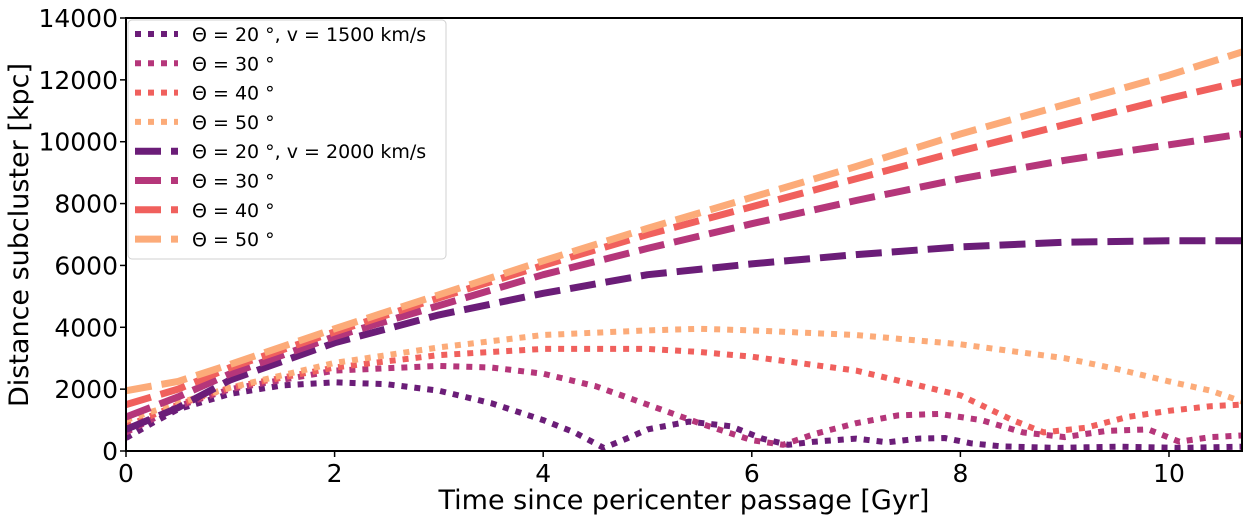  What do you see at coordinates (86, 204) in the screenshot?
I see `y-tick-label: 8000` at bounding box center [86, 204].